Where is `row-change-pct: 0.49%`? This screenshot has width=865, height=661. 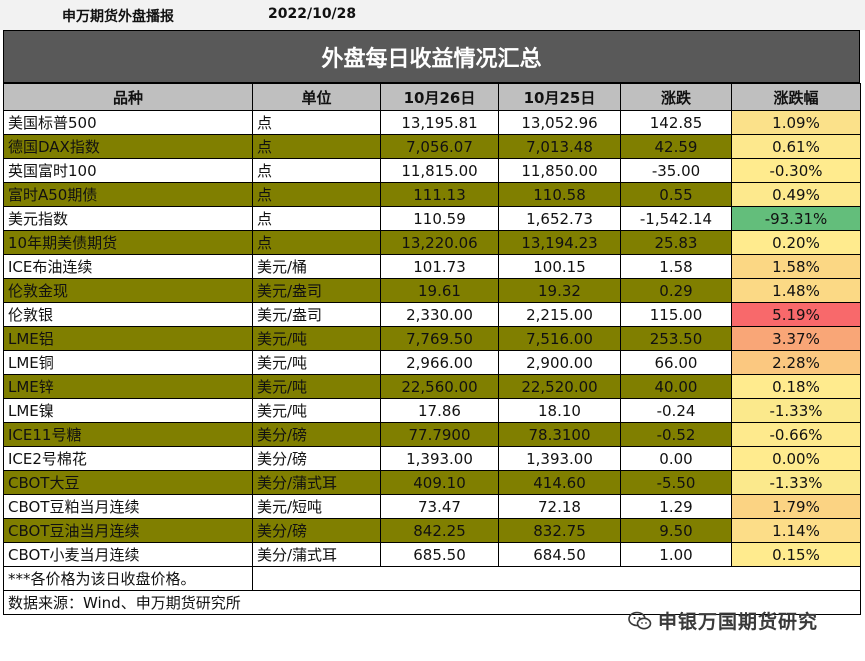 row-change-pct: 0.49% is located at coordinates (796, 194).